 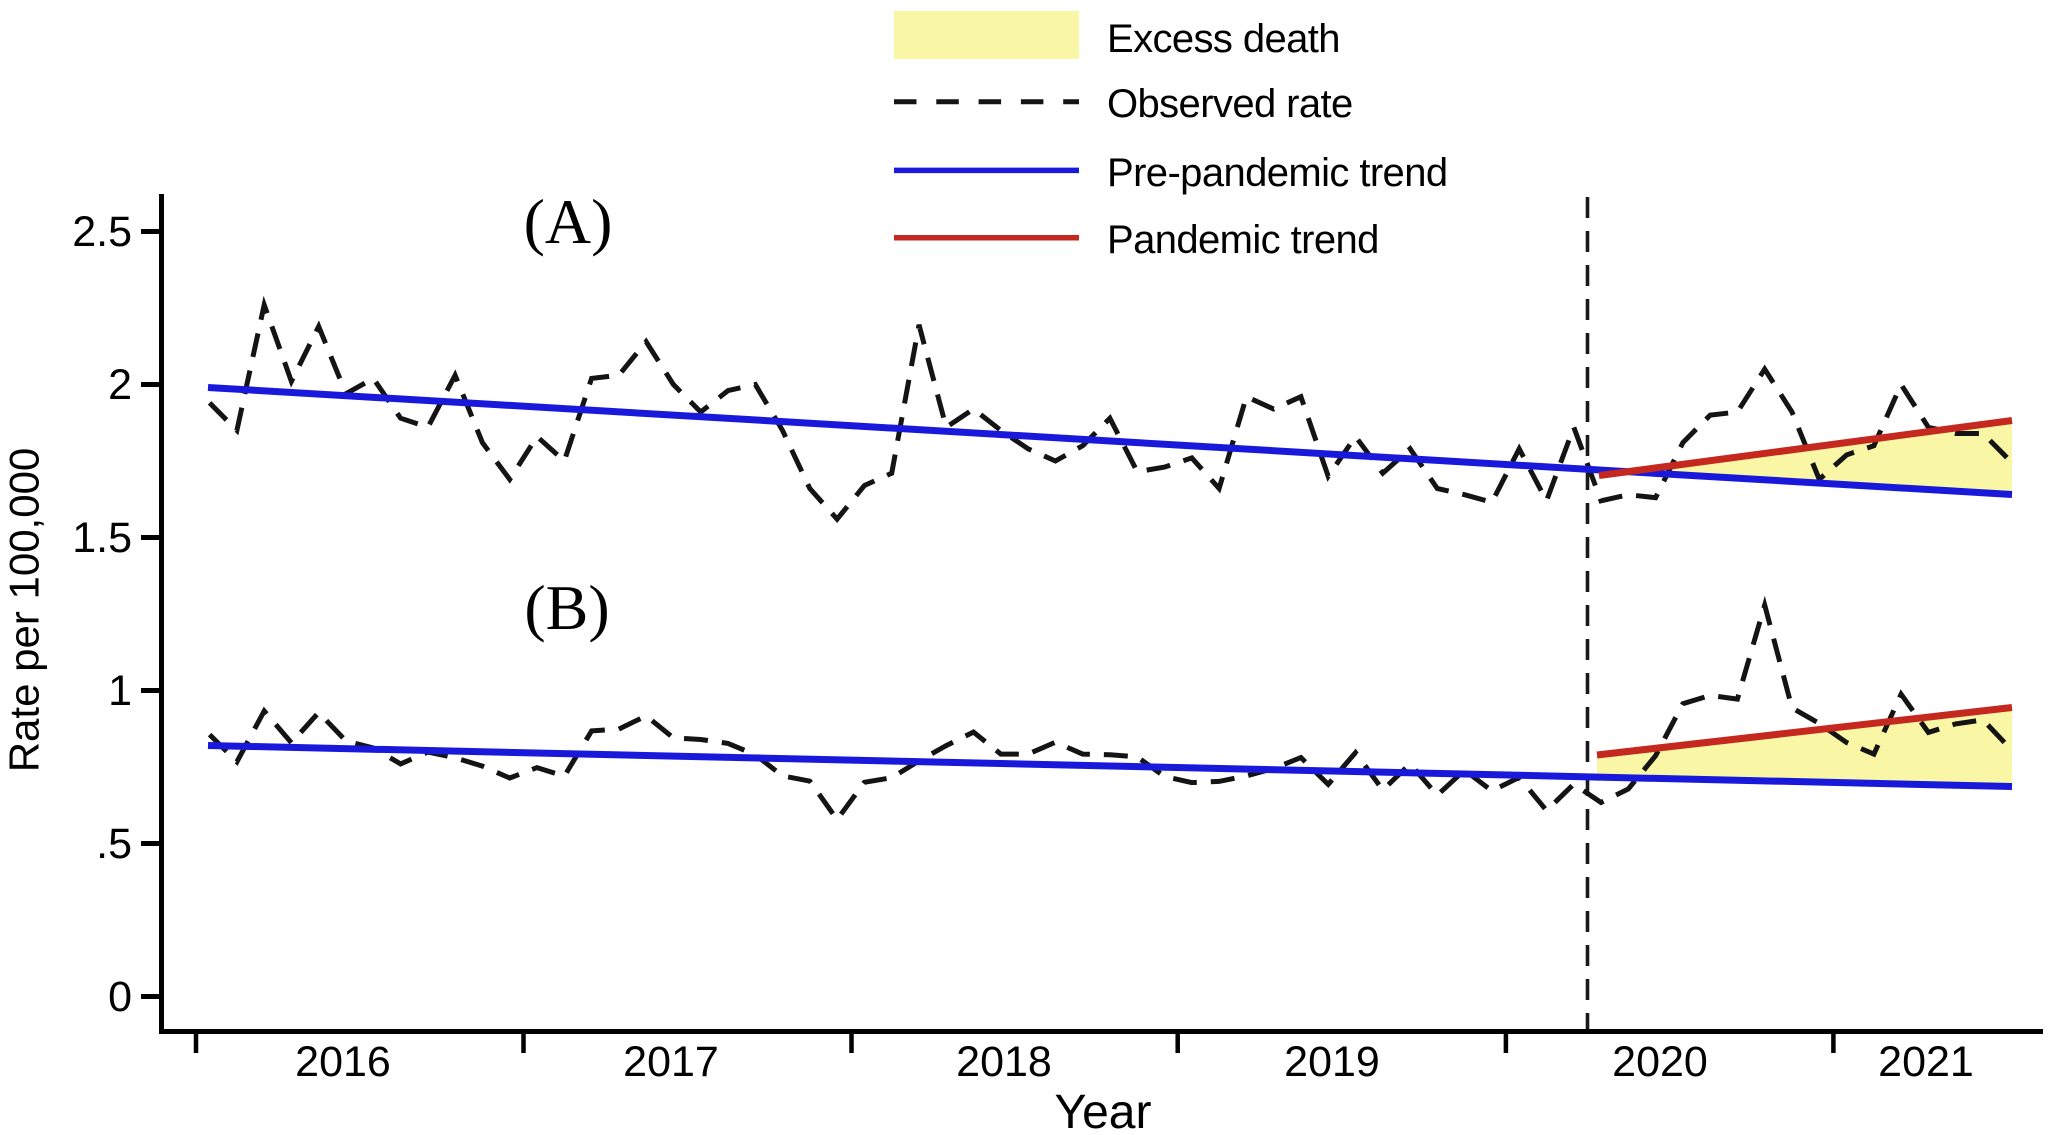 I want to click on svg-text: Excess death, so click(x=1223, y=39).